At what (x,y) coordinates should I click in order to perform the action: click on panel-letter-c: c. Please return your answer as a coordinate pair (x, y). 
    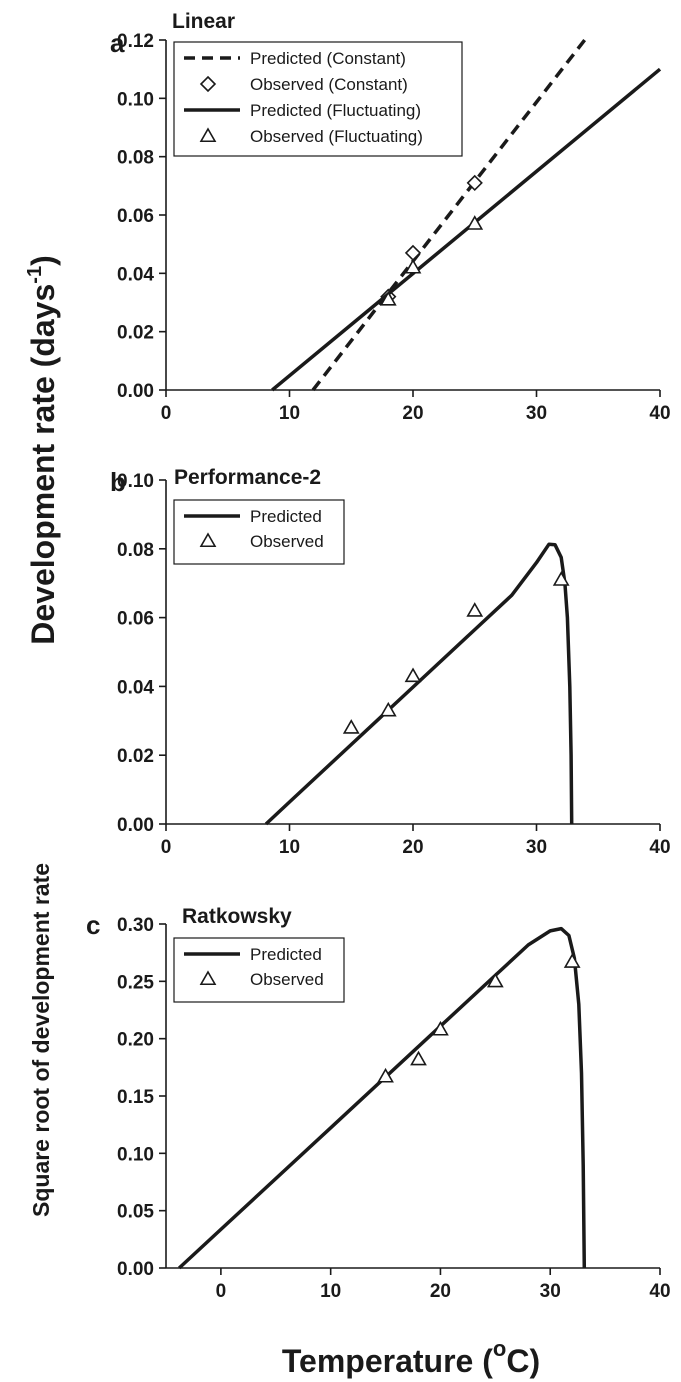
    Looking at the image, I should click on (93, 925).